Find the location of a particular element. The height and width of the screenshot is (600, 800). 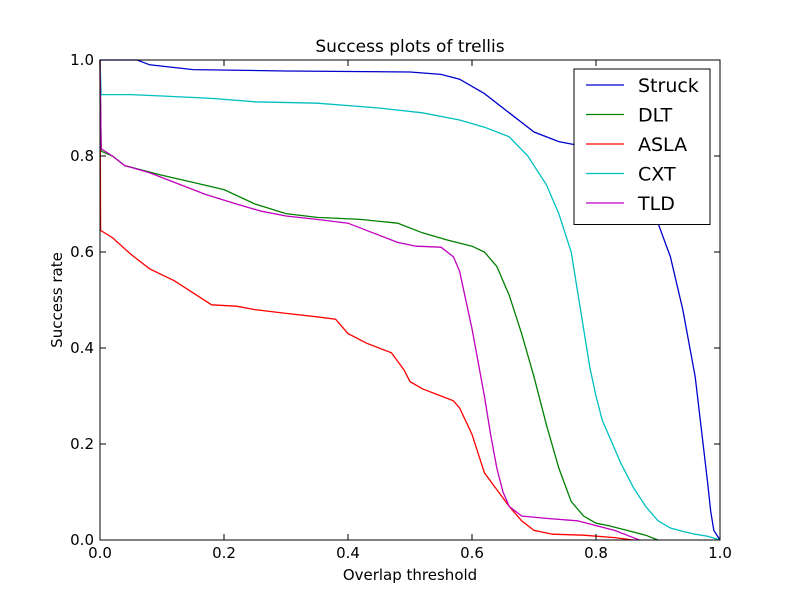

x-tick-label: 0.2 is located at coordinates (224, 553).